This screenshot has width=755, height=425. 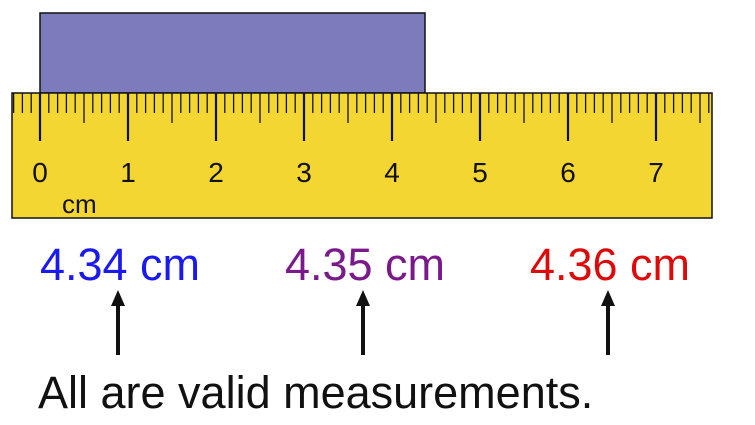 I want to click on arrows, so click(x=363, y=322).